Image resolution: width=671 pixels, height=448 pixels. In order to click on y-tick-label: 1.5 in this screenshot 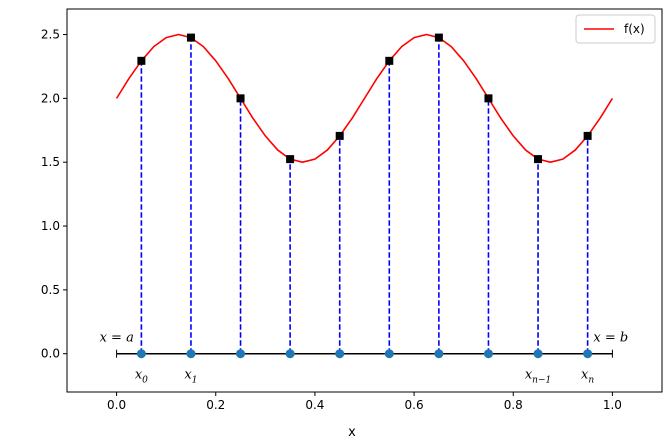, I will do `click(50, 162)`.